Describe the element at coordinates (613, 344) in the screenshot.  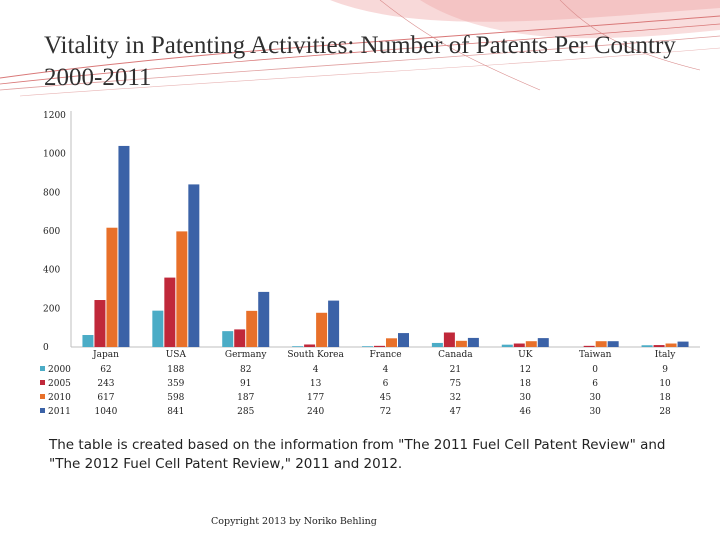
I see `bar-taiwan-2011` at that location.